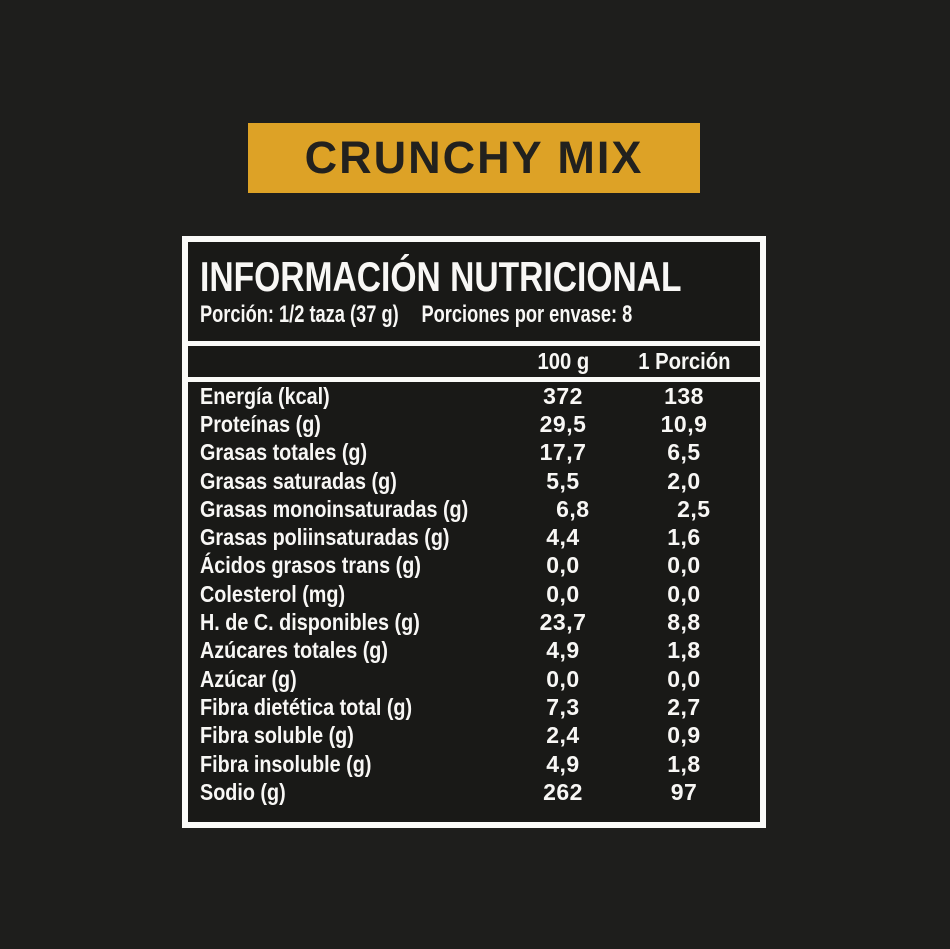  What do you see at coordinates (684, 452) in the screenshot?
I see `value-portion: 6,5` at bounding box center [684, 452].